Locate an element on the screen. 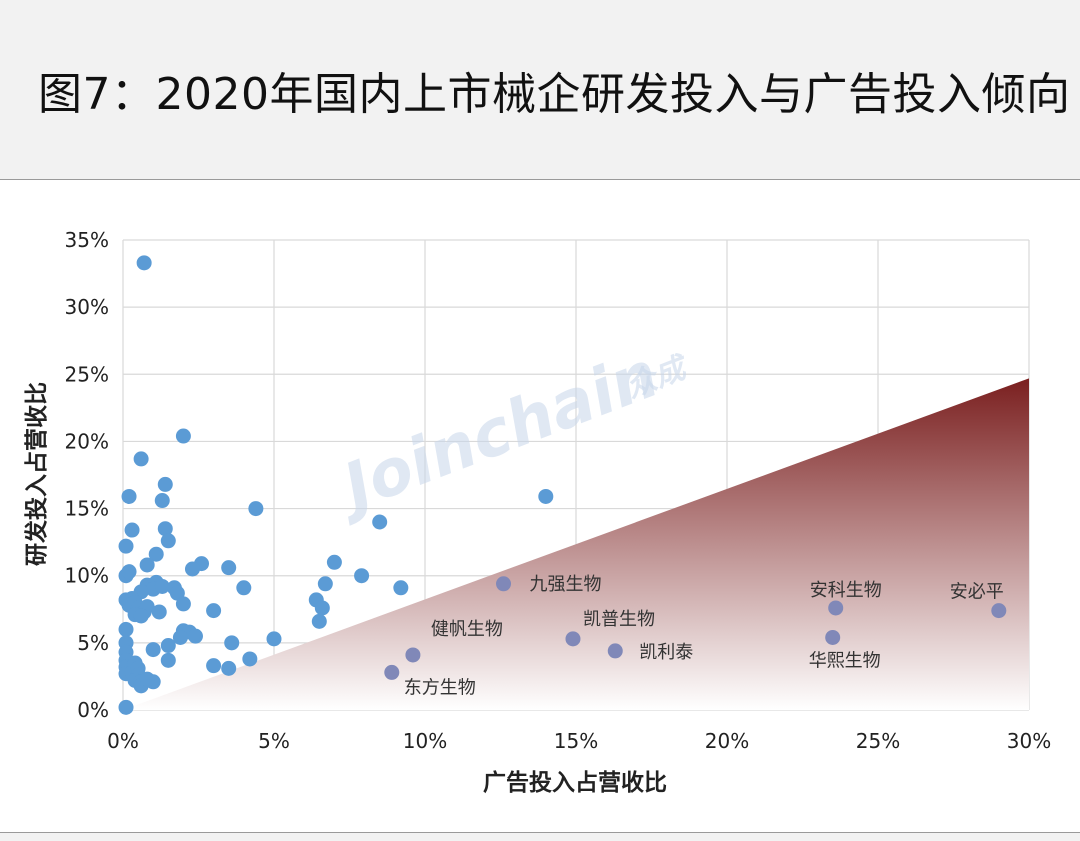 The image size is (1080, 841). point-label: 安必平 is located at coordinates (977, 592).